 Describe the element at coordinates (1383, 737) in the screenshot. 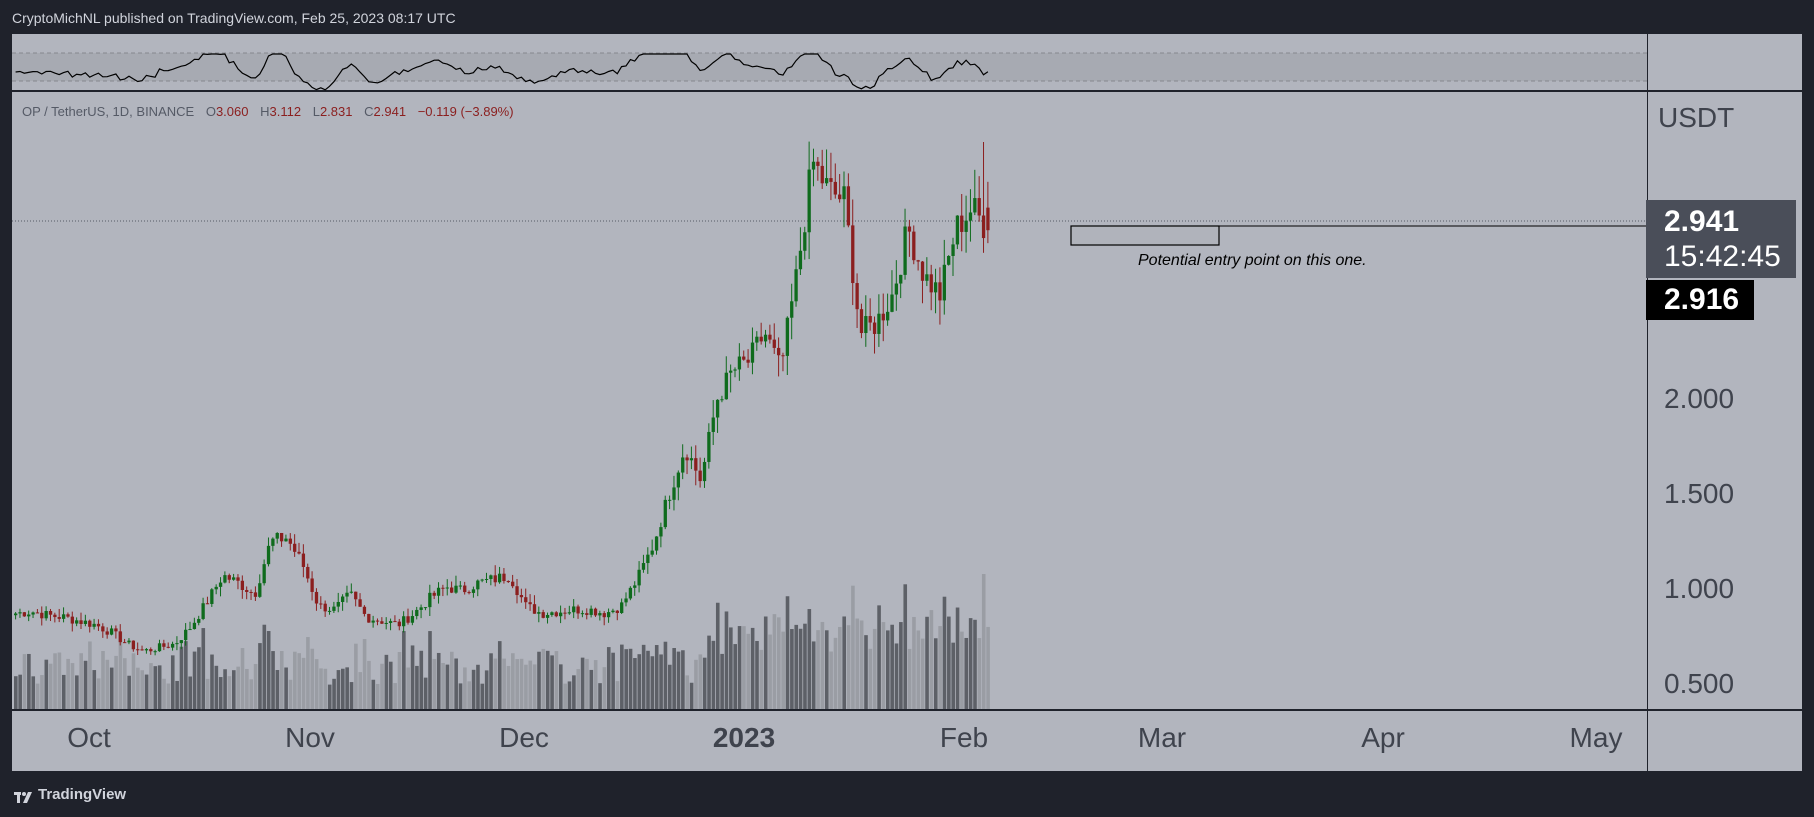

I see `time-label-apr: Apr` at that location.